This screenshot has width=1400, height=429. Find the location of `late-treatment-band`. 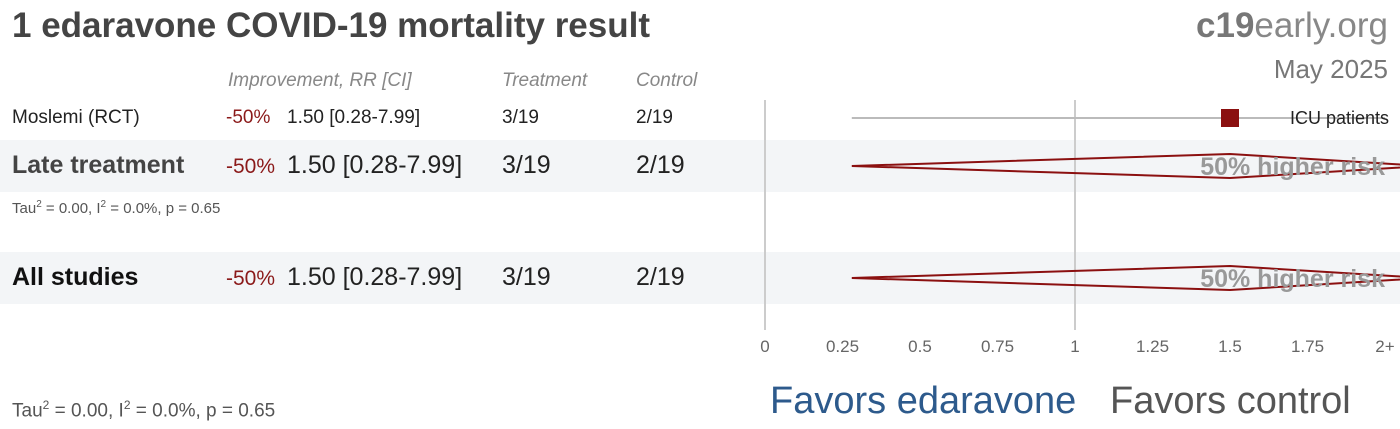

late-treatment-band is located at coordinates (700, 166).